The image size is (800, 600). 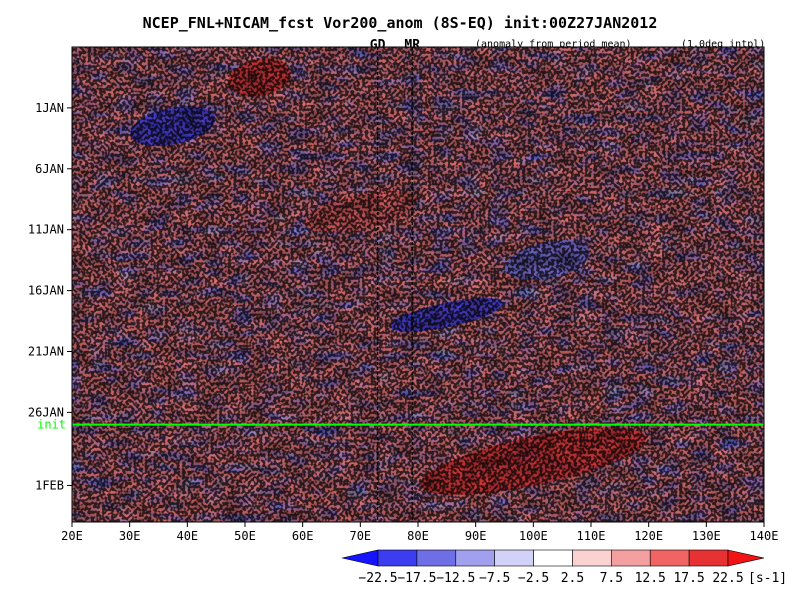 What do you see at coordinates (46, 351) in the screenshot?
I see `y-tick-label: 21JAN` at bounding box center [46, 351].